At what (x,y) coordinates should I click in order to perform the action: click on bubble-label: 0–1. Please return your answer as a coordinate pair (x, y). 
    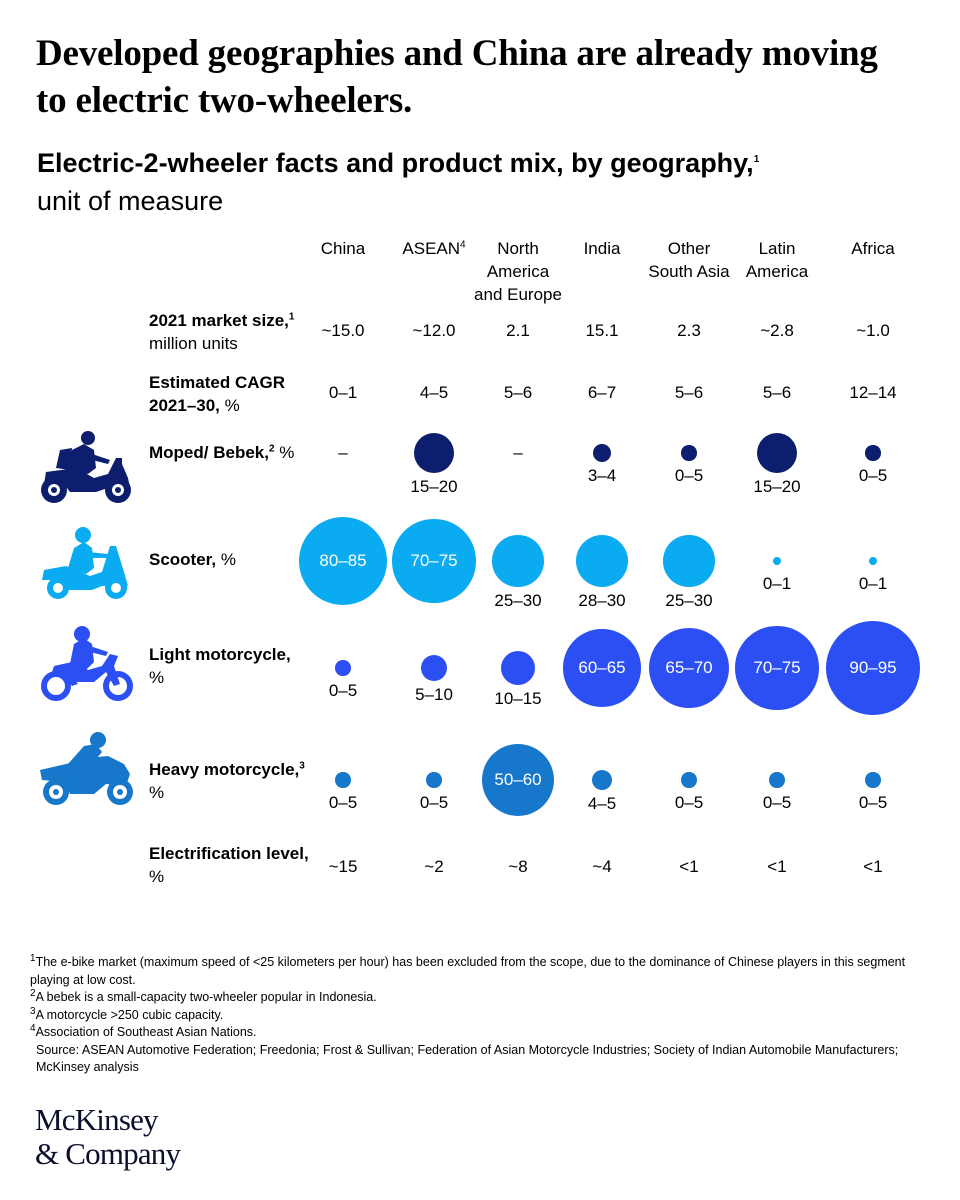
    Looking at the image, I should click on (777, 583).